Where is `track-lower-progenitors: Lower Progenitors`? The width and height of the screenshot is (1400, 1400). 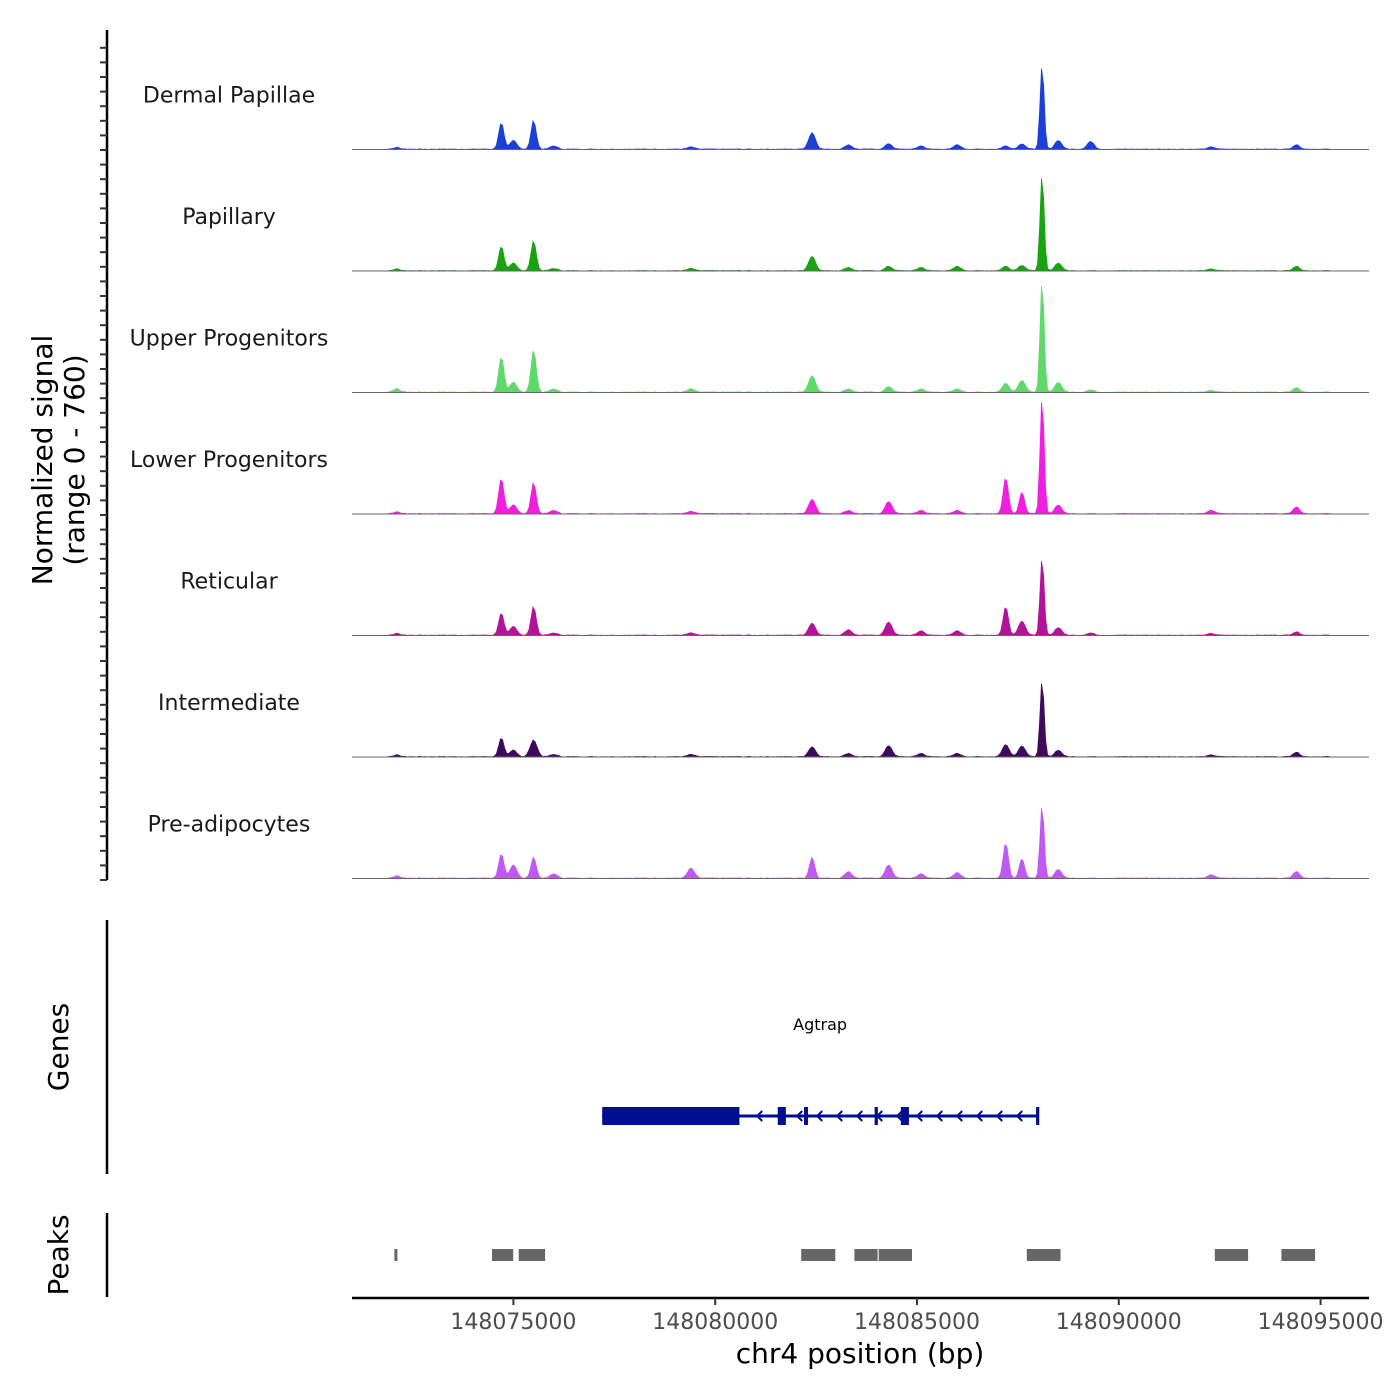 track-lower-progenitors: Lower Progenitors is located at coordinates (749, 458).